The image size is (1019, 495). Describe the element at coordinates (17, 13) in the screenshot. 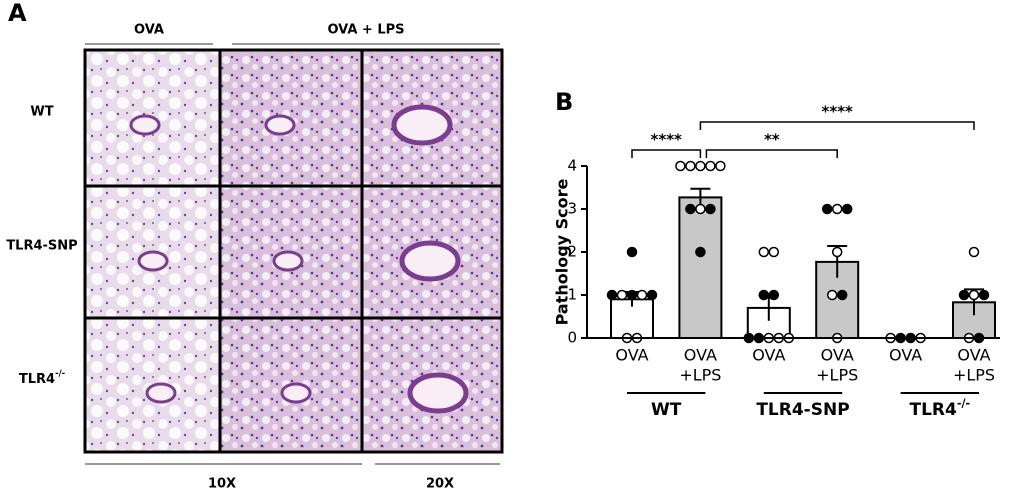

I see `panel-label: A` at that location.